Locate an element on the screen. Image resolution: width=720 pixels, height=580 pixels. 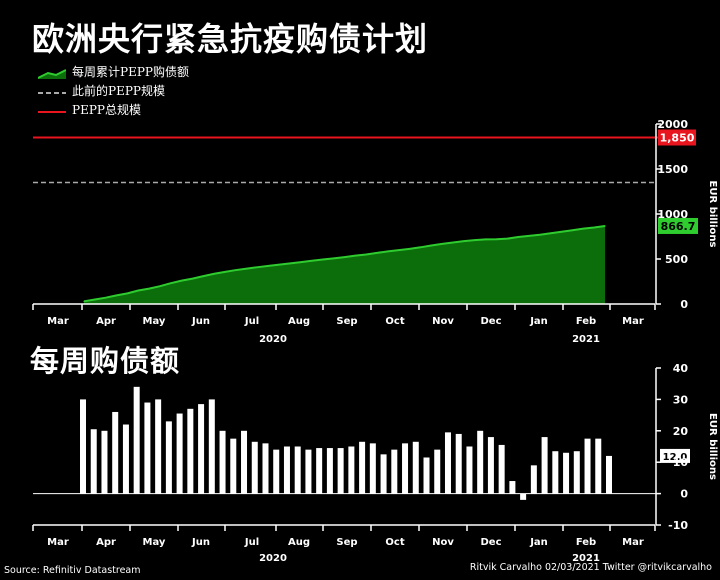
y-axis-label: EUR billions is located at coordinates (712, 446).